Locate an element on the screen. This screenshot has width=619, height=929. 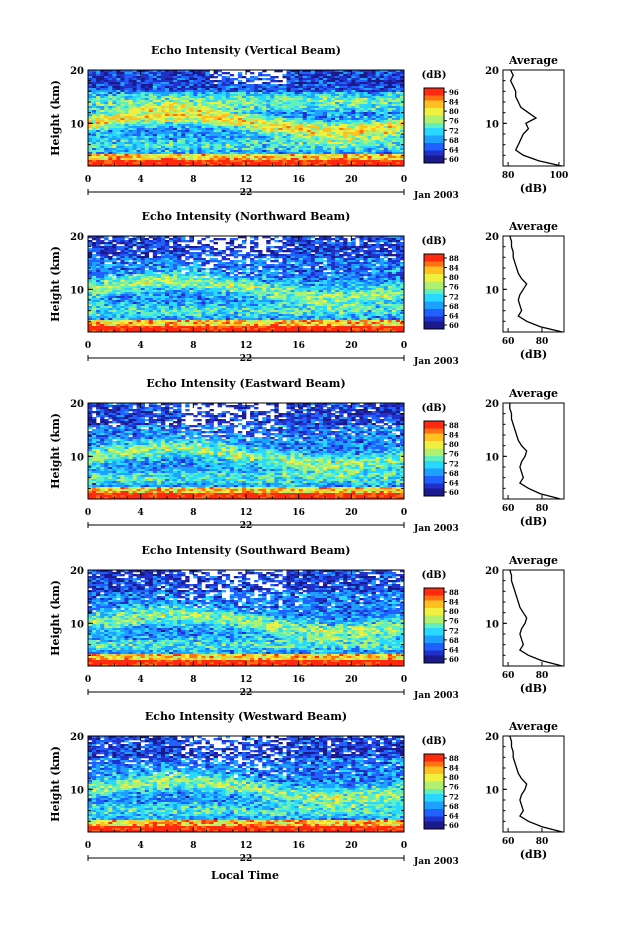
x-tick-label: 12 is located at coordinates (246, 346).